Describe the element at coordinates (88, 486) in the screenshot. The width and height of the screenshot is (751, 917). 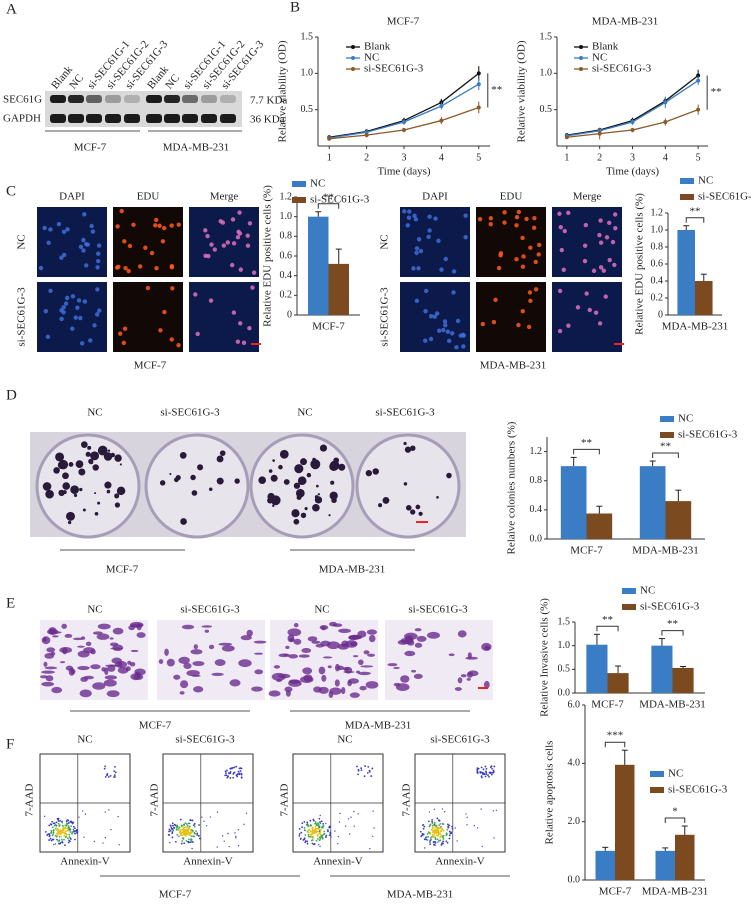
I see `plate` at that location.